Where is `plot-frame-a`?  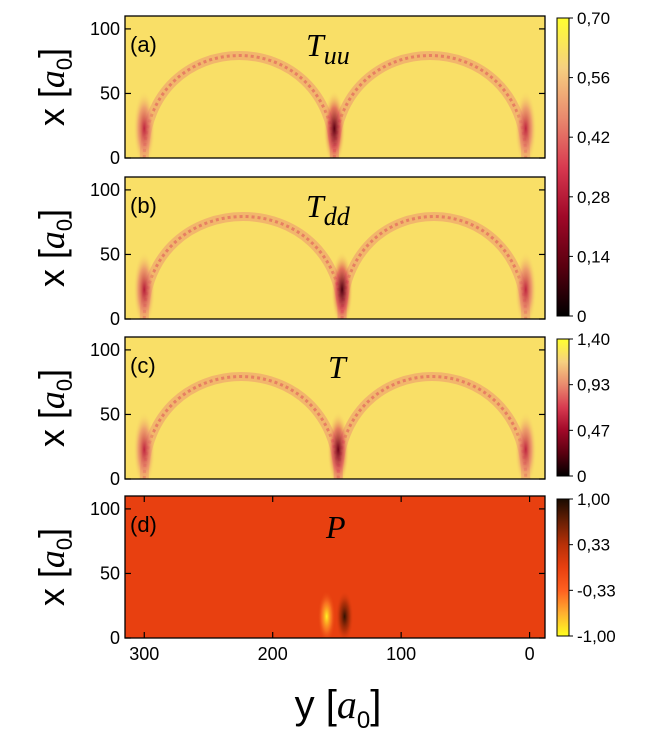
plot-frame-a is located at coordinates (335, 87).